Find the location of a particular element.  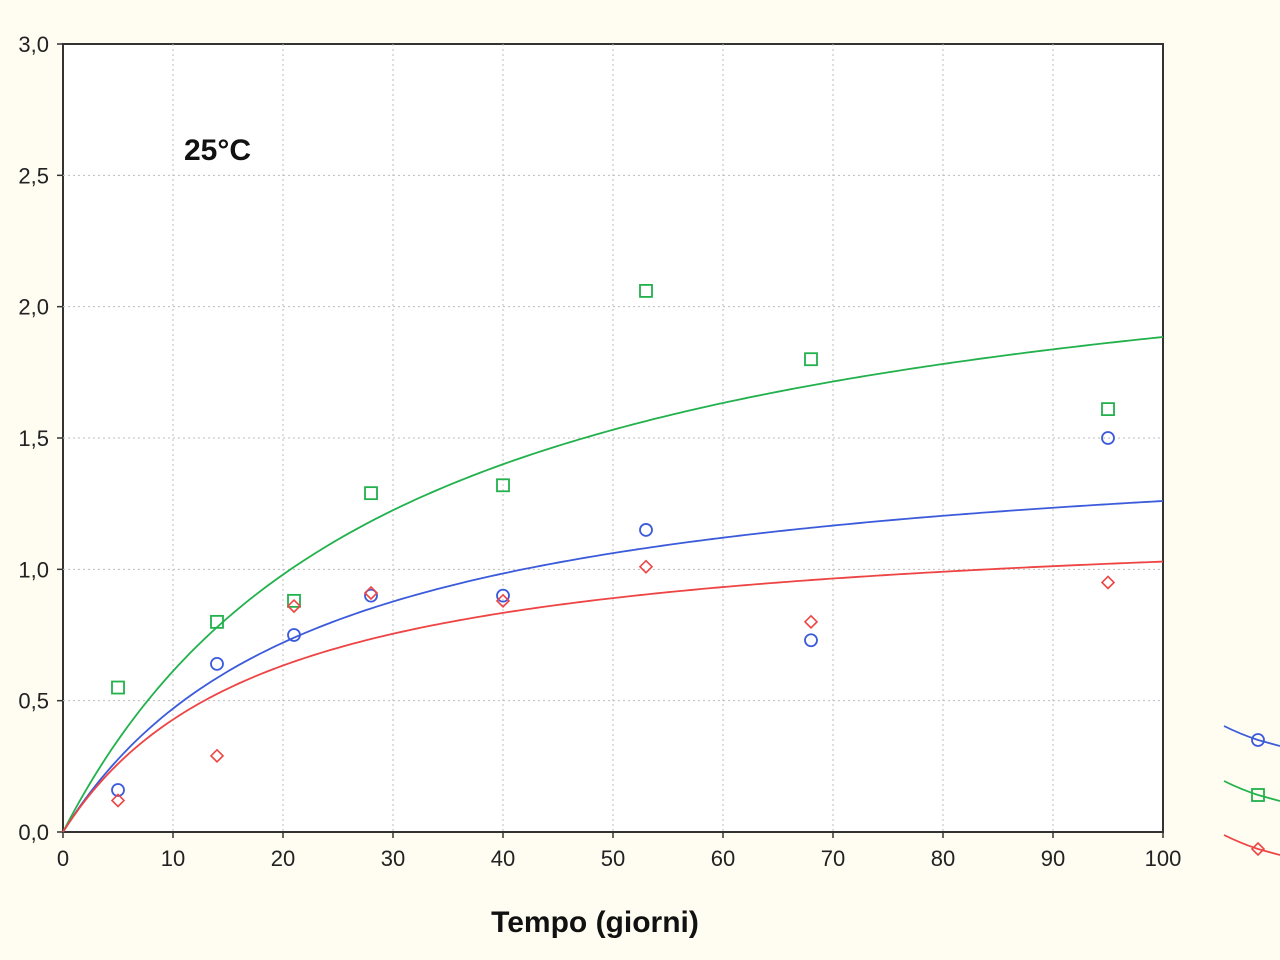

y-tick-label: 2,5 is located at coordinates (33, 175).